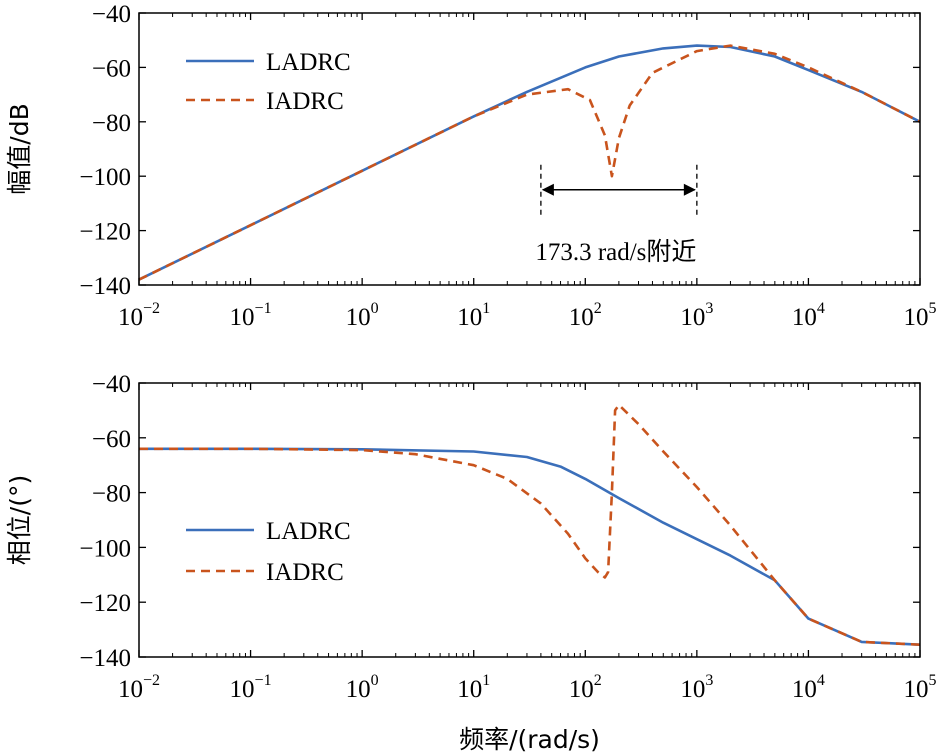 The width and height of the screenshot is (942, 756). Describe the element at coordinates (689, 189) in the screenshot. I see `annotation-arrowhead-right` at that location.